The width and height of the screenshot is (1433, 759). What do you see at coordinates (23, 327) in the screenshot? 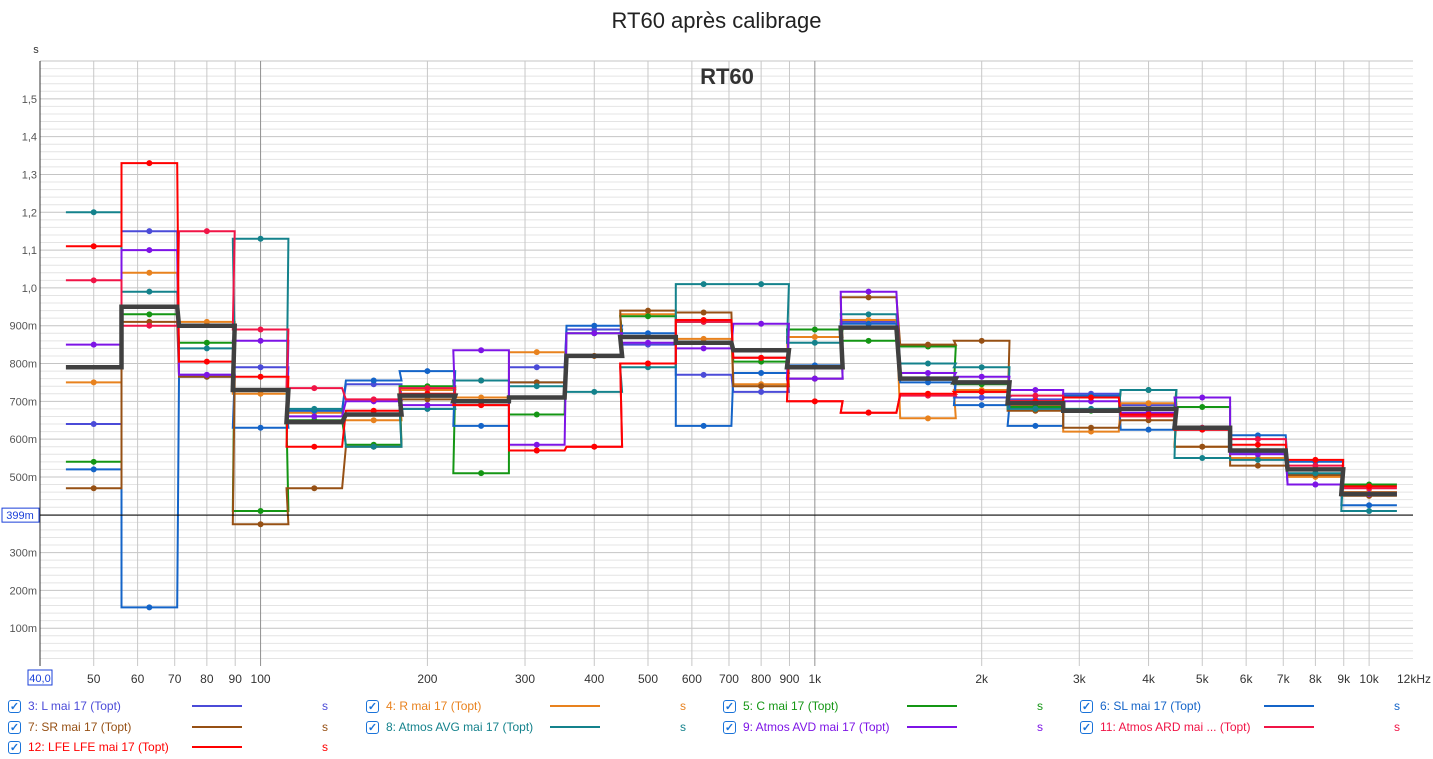
I see `y-tick-label: 900m` at bounding box center [23, 327].